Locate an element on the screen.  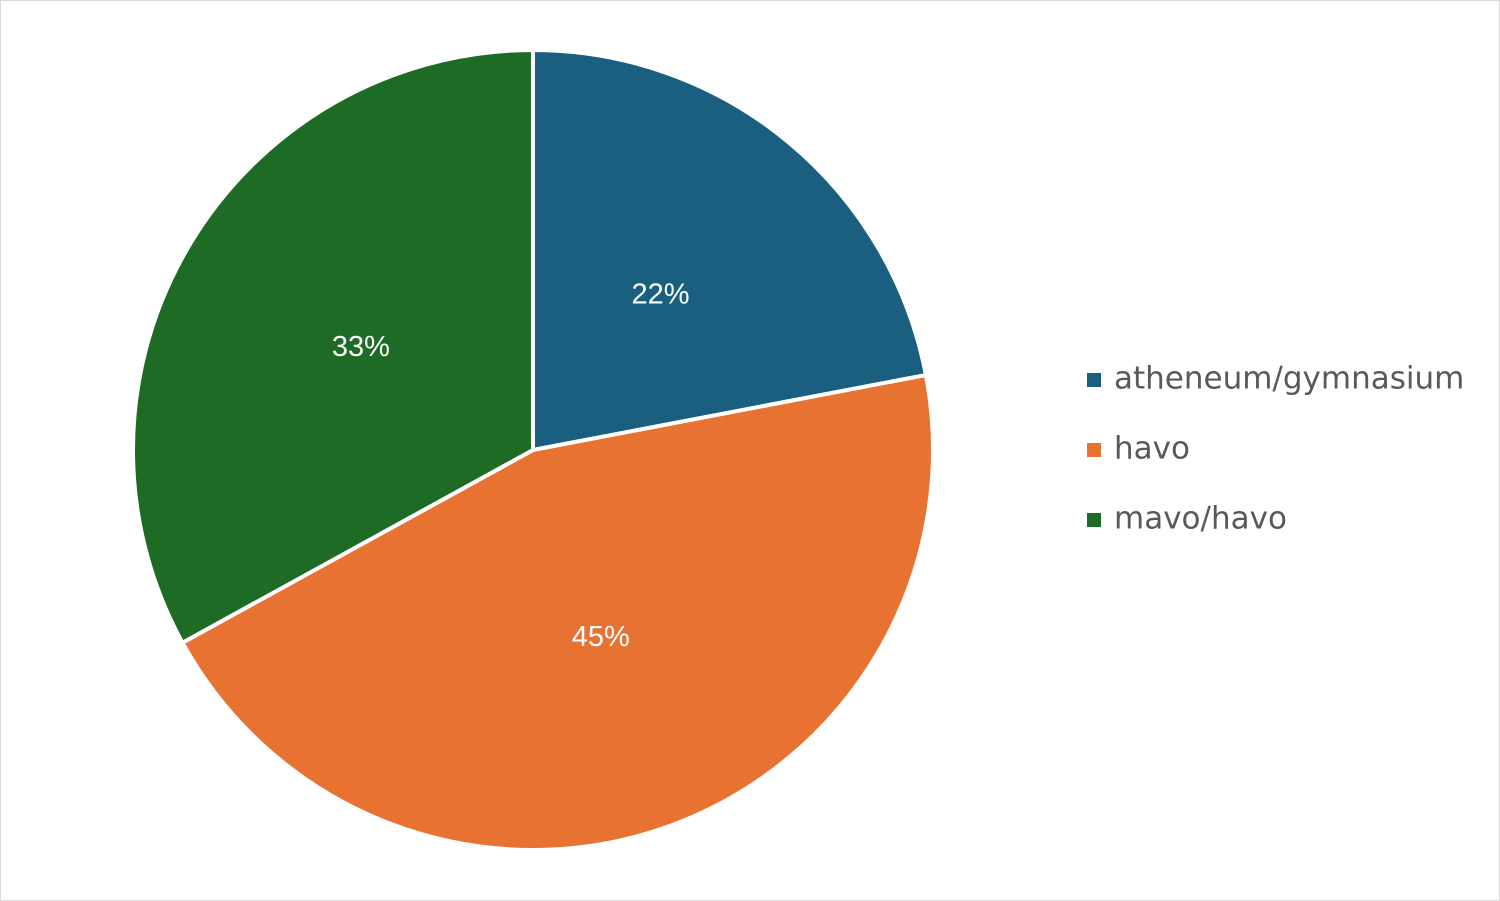
legend-label: havo is located at coordinates (1152, 449).